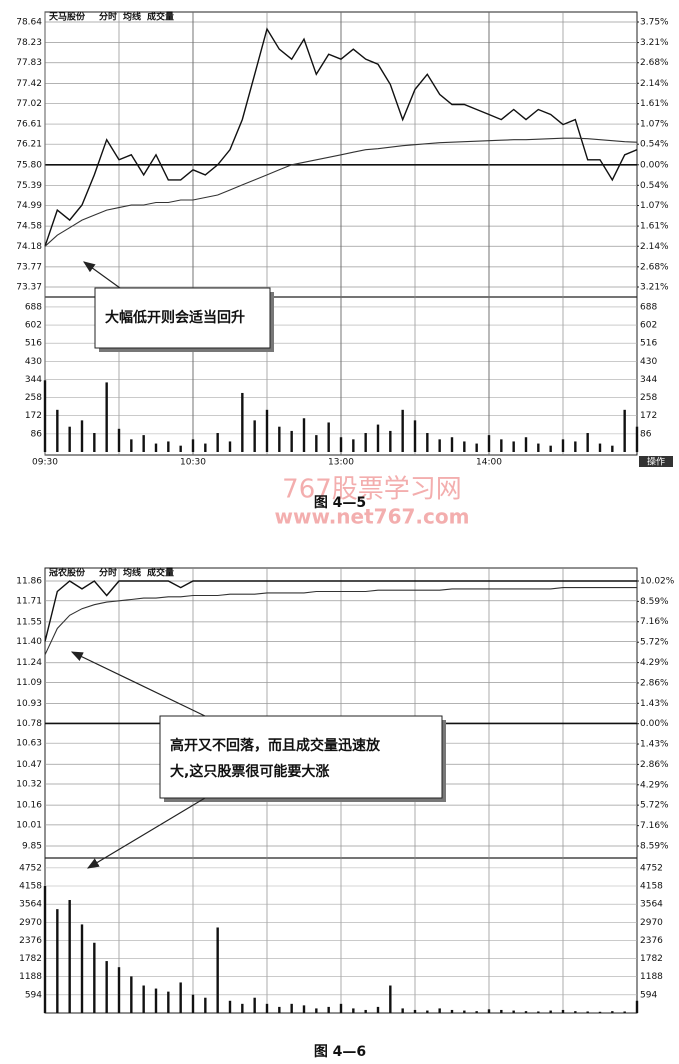 The width and height of the screenshot is (679, 1064). I want to click on volume-tick-label-right: 602, so click(648, 326).